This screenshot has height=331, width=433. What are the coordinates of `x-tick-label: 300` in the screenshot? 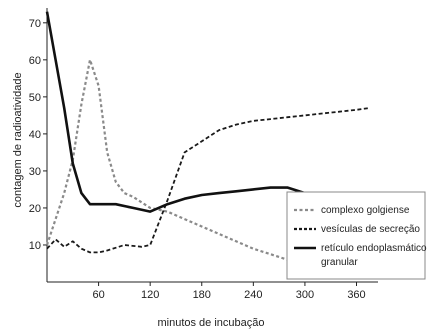 It's located at (305, 295).